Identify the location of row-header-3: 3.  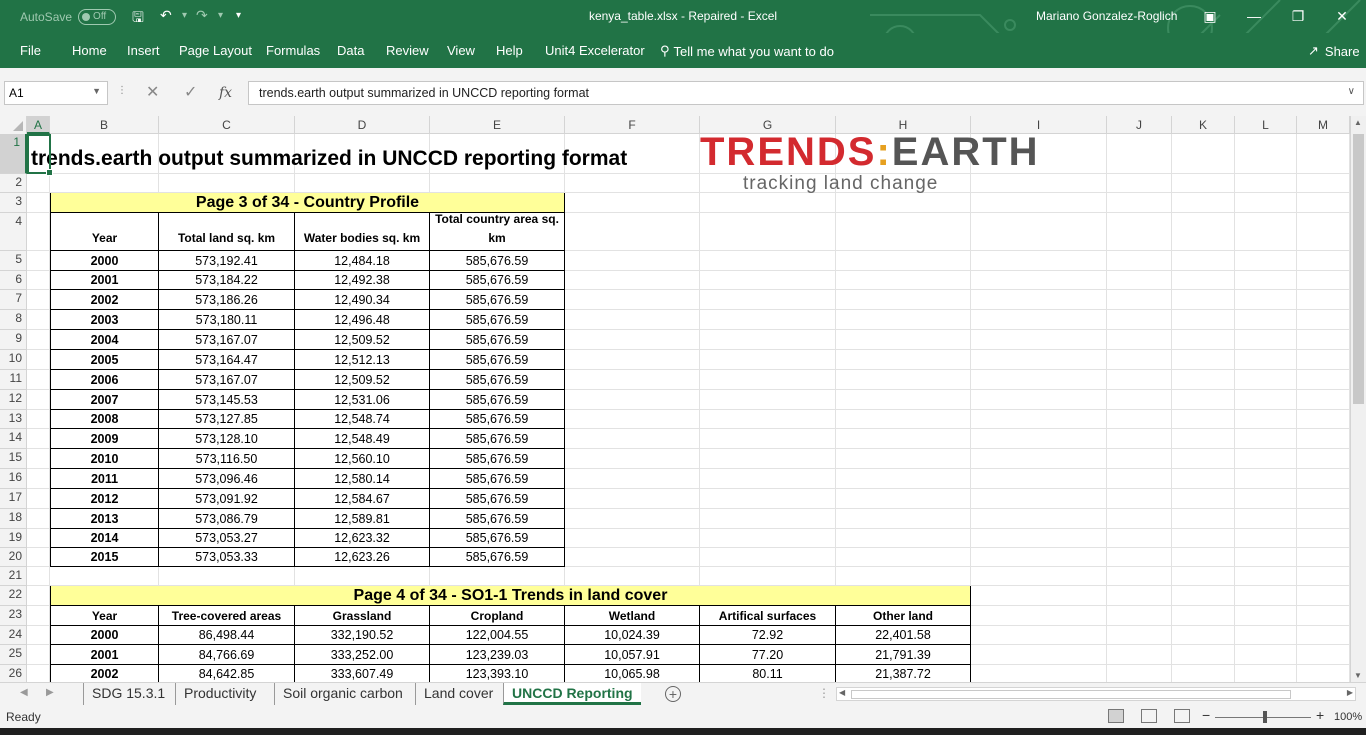
(13, 203).